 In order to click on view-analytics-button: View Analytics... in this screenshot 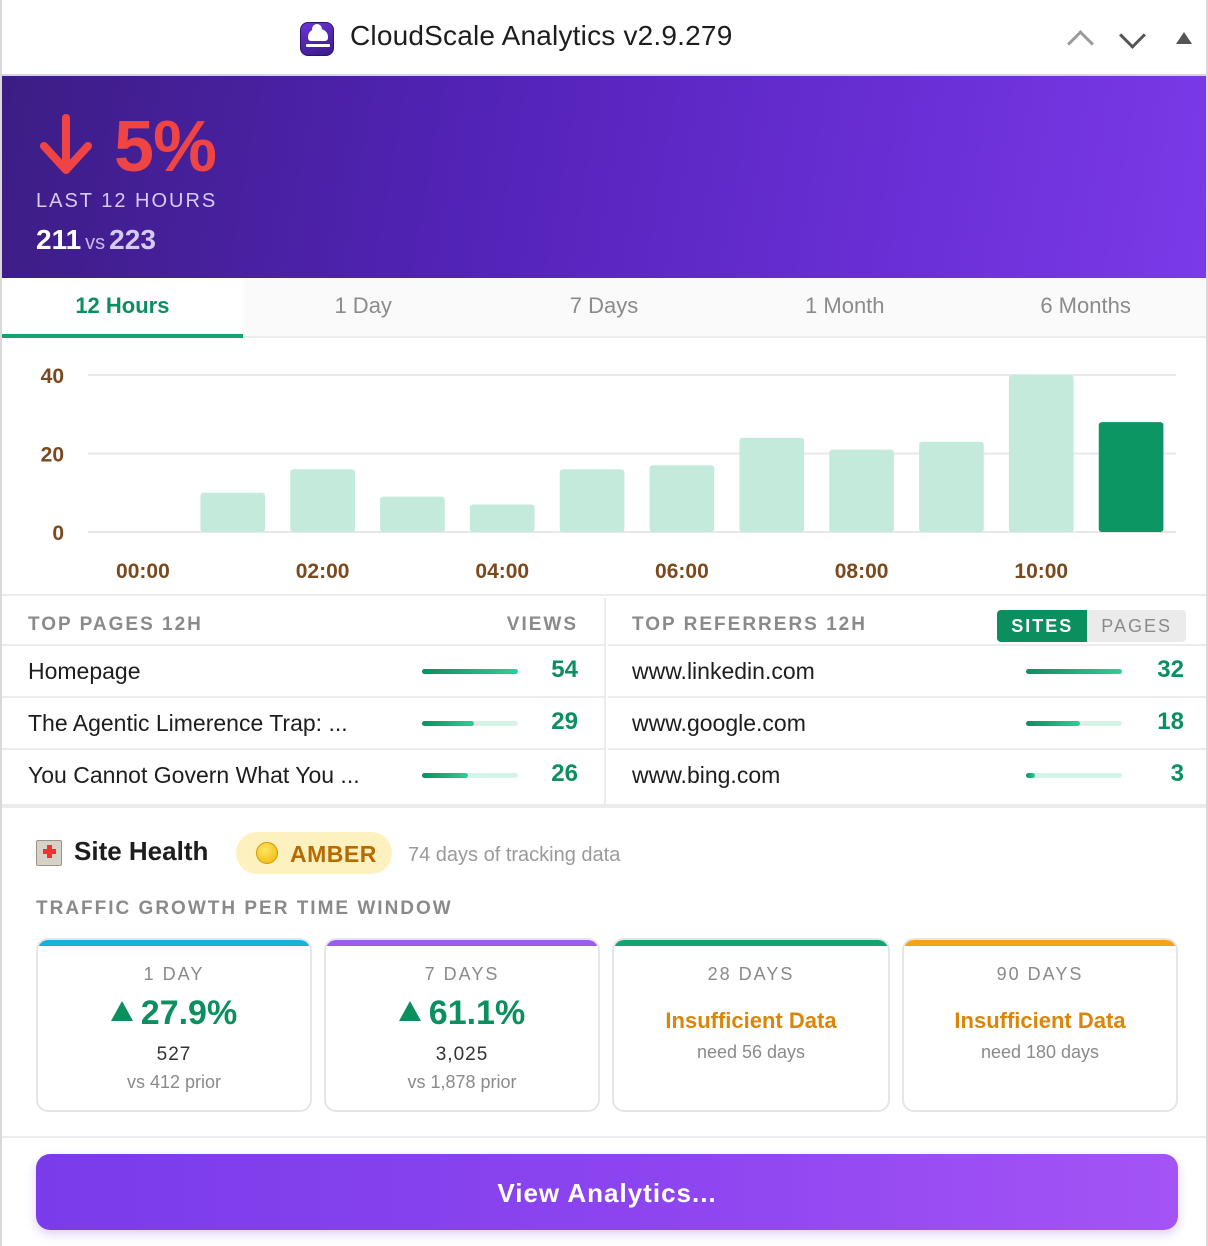, I will do `click(607, 1192)`.